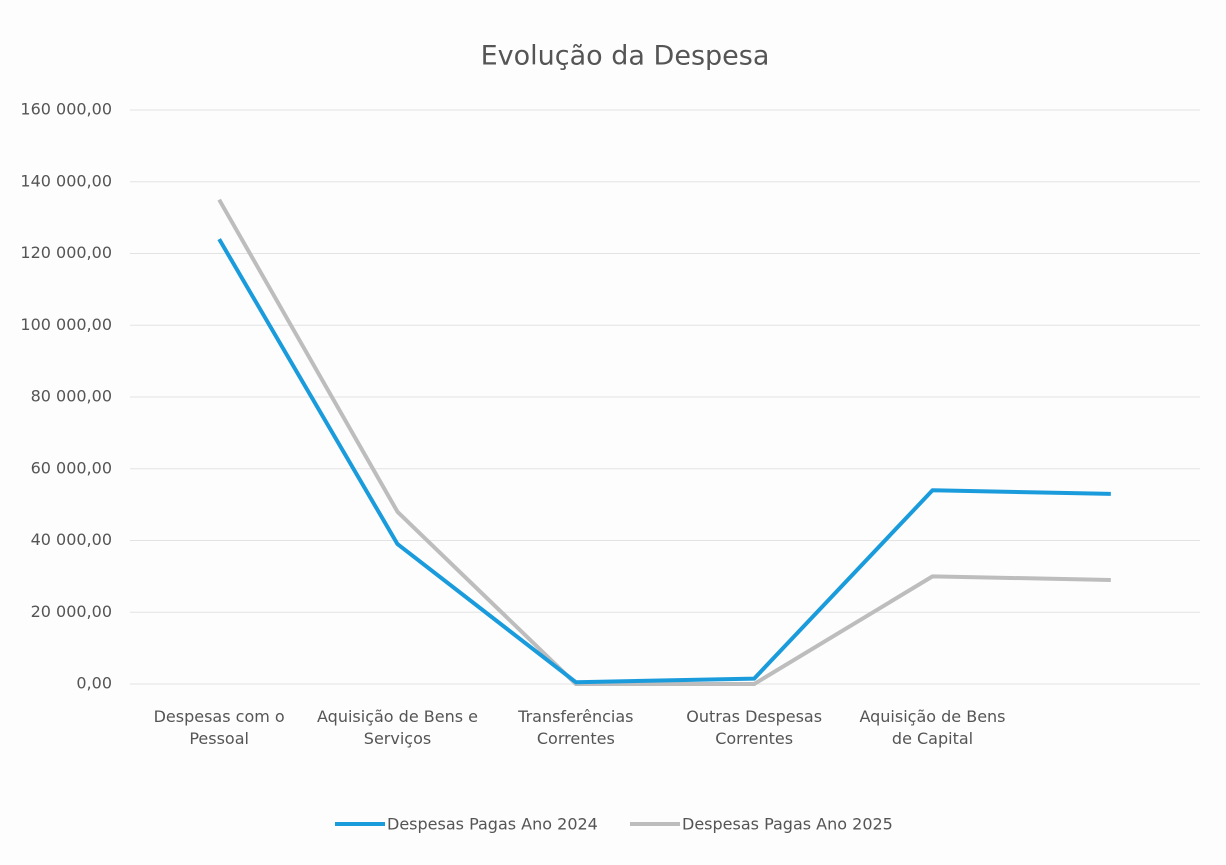 This screenshot has width=1226, height=865. Describe the element at coordinates (932, 727) in the screenshot. I see `x-tick-label: Aquisição de Bens de Capital` at that location.